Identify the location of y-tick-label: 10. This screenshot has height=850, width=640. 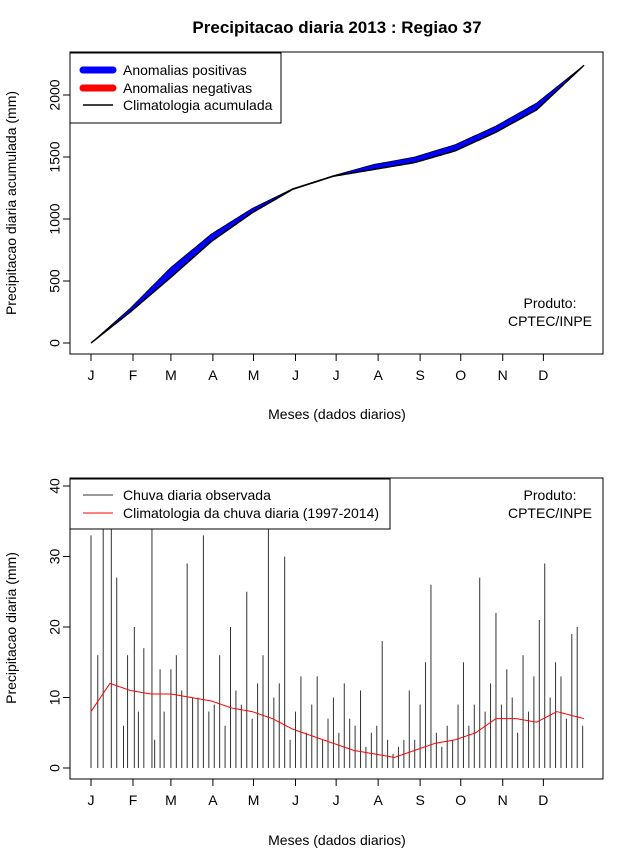
(55, 698).